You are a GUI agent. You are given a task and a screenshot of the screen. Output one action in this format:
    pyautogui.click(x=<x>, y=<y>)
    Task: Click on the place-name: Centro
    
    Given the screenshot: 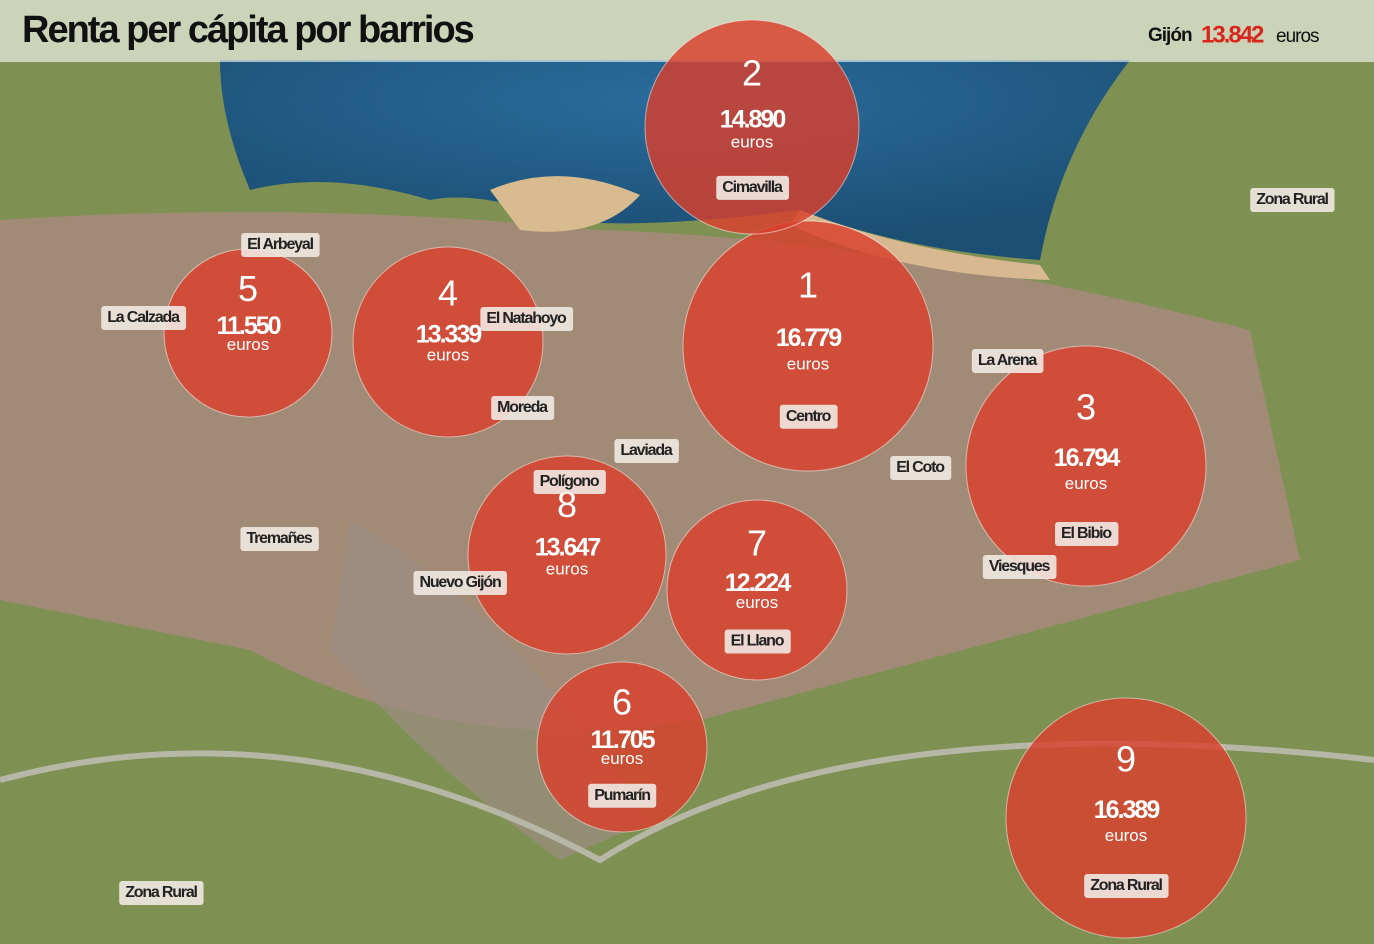 What is the action you would take?
    pyautogui.click(x=809, y=416)
    